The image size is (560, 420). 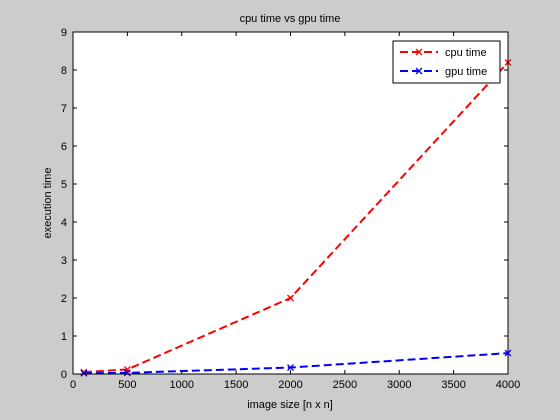 I want to click on legend-entry-gpu-time: gpu time, so click(x=443, y=72).